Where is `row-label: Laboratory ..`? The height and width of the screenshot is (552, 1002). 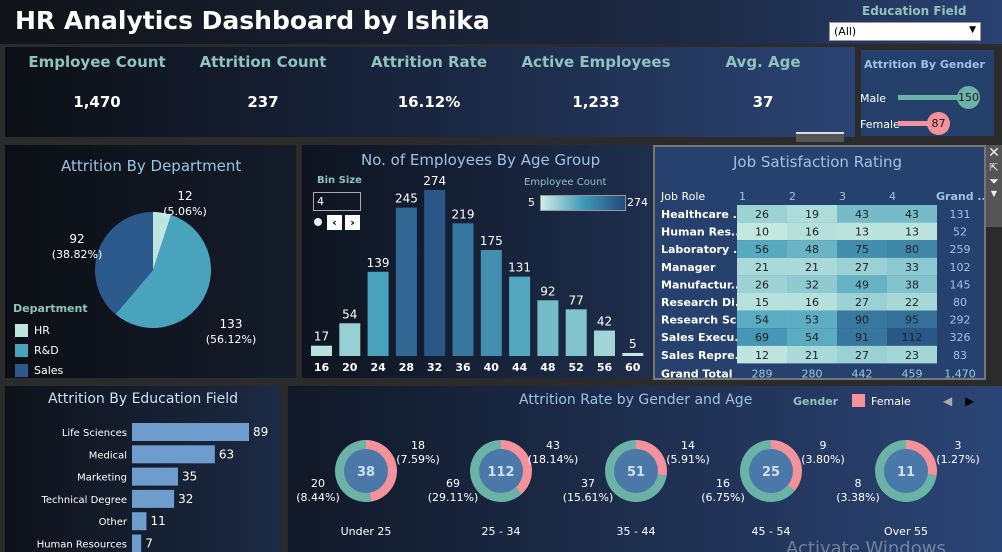
row-label: Laboratory .. is located at coordinates (701, 249).